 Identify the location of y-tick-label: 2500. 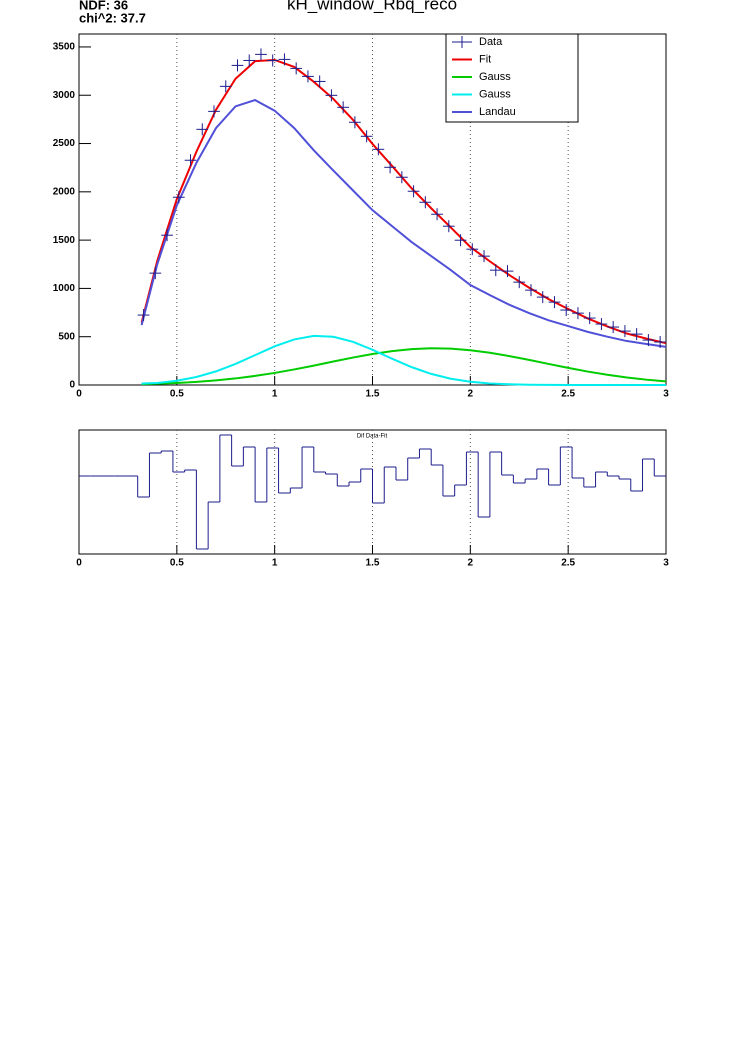
(64, 143).